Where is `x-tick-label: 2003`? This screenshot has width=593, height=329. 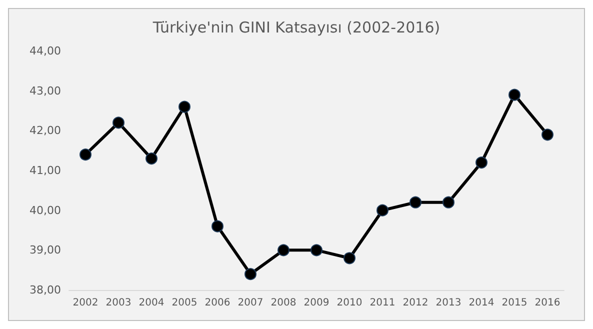
x-tick-label: 2003 is located at coordinates (119, 303).